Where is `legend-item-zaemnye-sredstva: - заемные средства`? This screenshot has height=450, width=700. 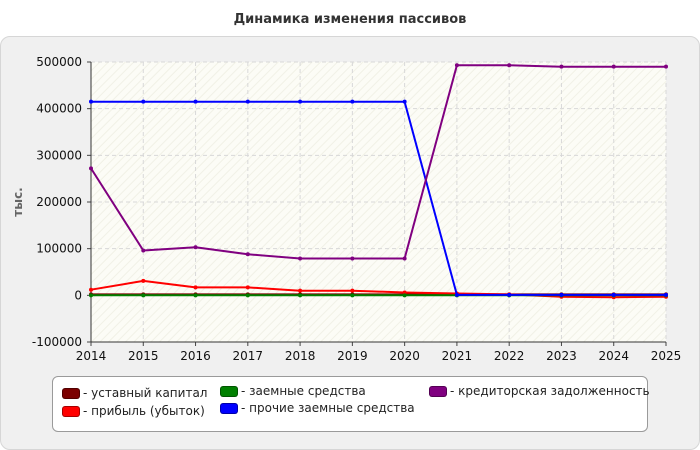
legend-item-zaemnye-sredstva: - заемные средства is located at coordinates (293, 391).